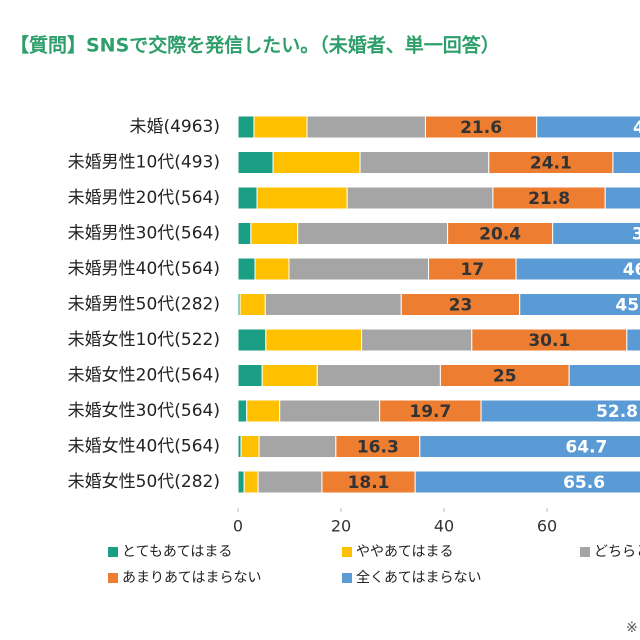 This screenshot has width=640, height=640. I want to click on data-label: 65.6, so click(584, 483).